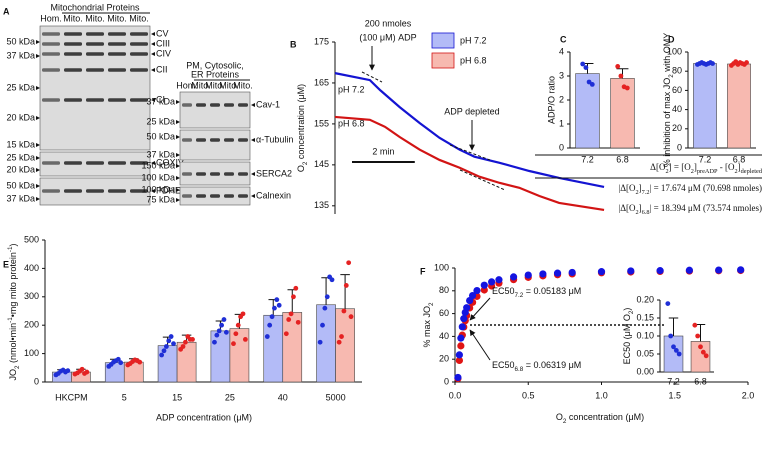 This screenshot has width=766, height=455. Describe the element at coordinates (480, 309) in the screenshot. I see `arrow` at that location.